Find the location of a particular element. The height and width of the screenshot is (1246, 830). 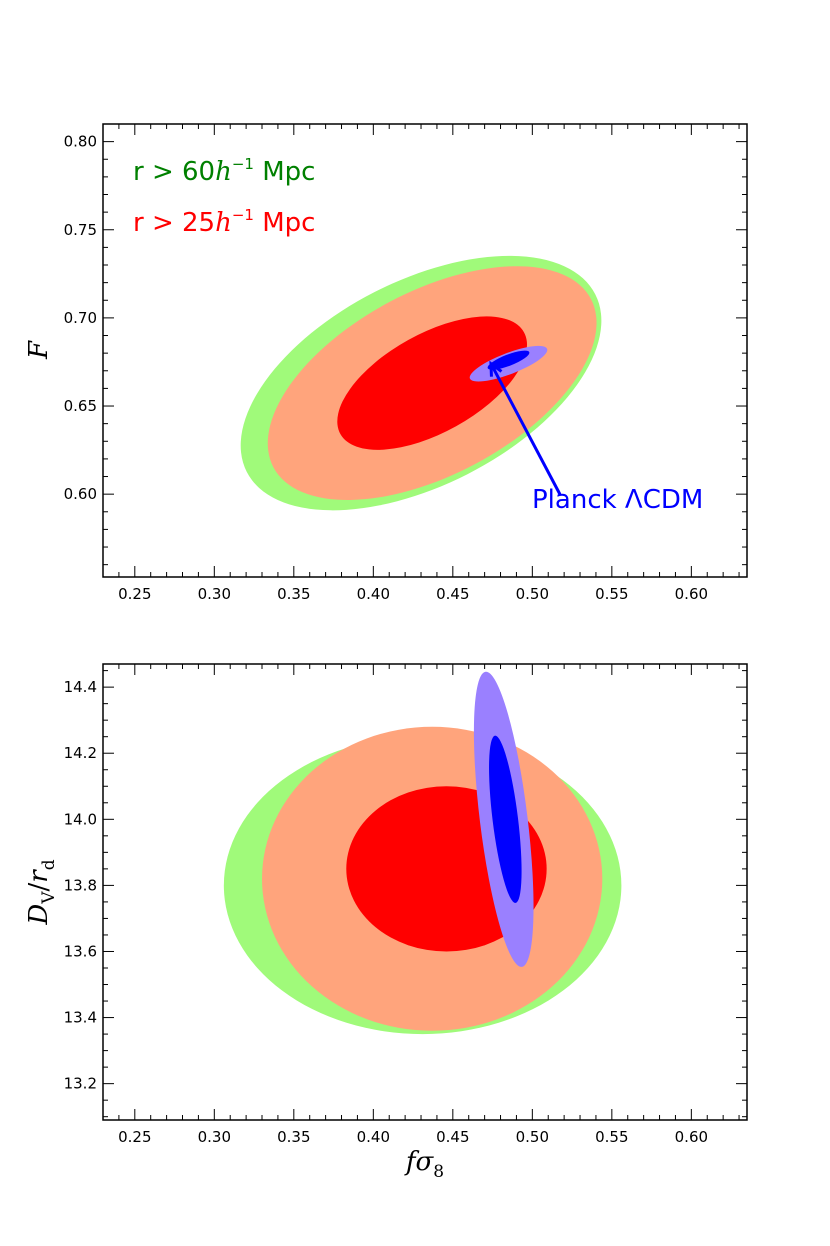

y-tick-label: 0.80 is located at coordinates (80, 142).